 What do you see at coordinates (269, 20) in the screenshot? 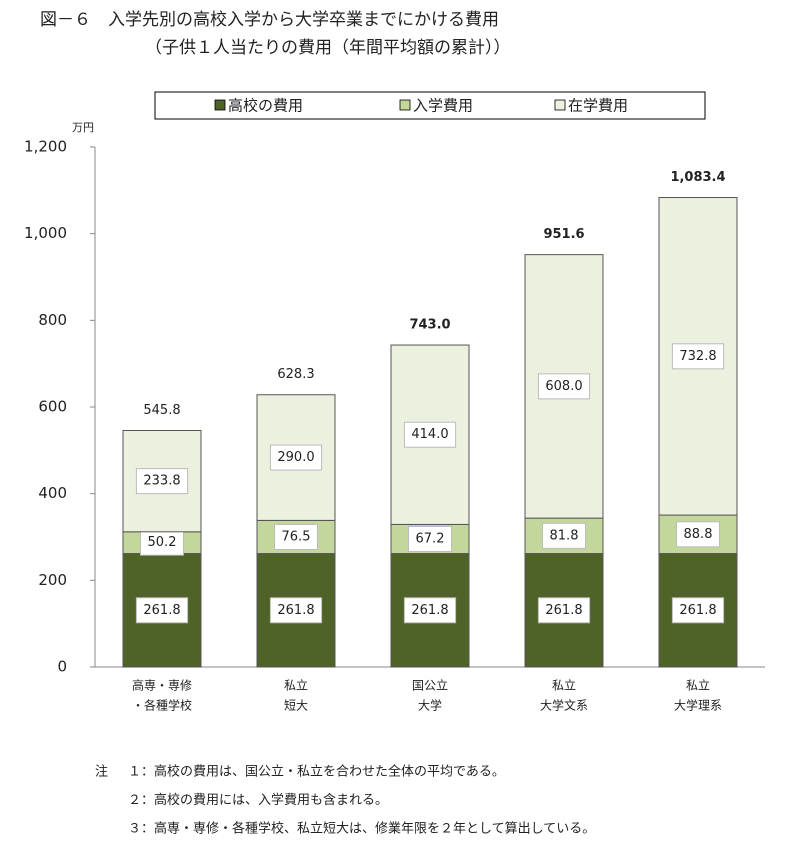
I see `chart-title: 図－６ 入学先別の高校入学から大学卒業までにかける費用` at bounding box center [269, 20].